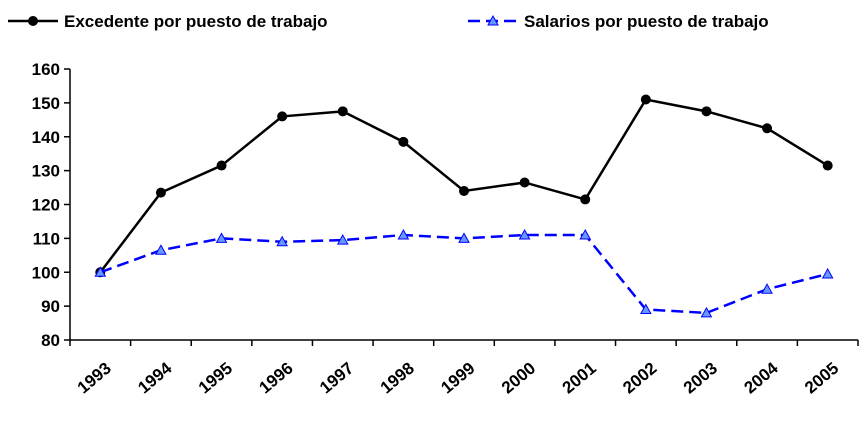  Describe the element at coordinates (50, 306) in the screenshot. I see `y-tick-label: 90` at that location.